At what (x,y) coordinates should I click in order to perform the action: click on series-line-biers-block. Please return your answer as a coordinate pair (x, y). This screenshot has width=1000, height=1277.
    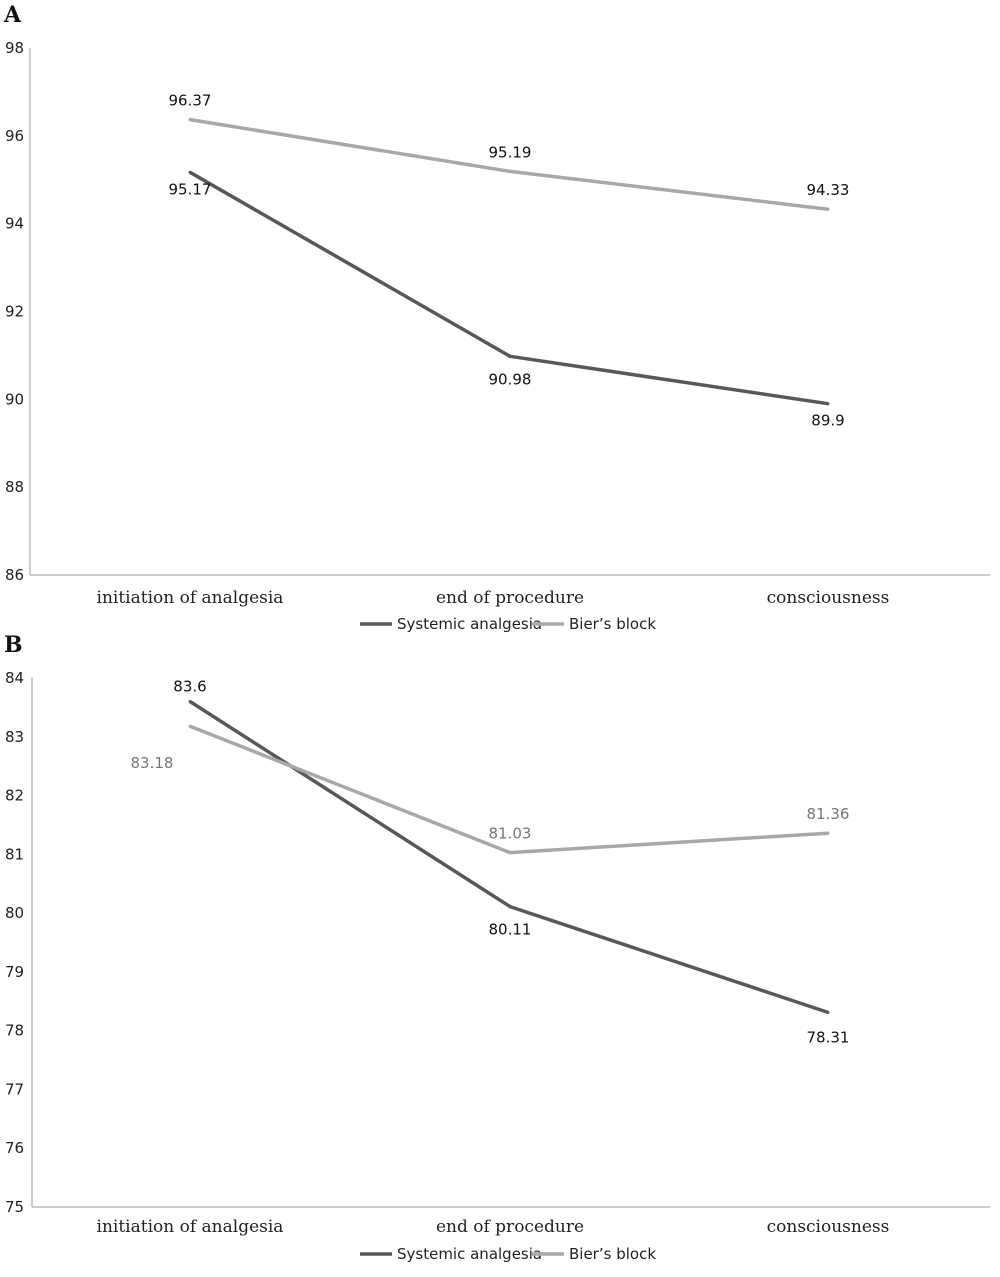
    Looking at the image, I should click on (509, 164).